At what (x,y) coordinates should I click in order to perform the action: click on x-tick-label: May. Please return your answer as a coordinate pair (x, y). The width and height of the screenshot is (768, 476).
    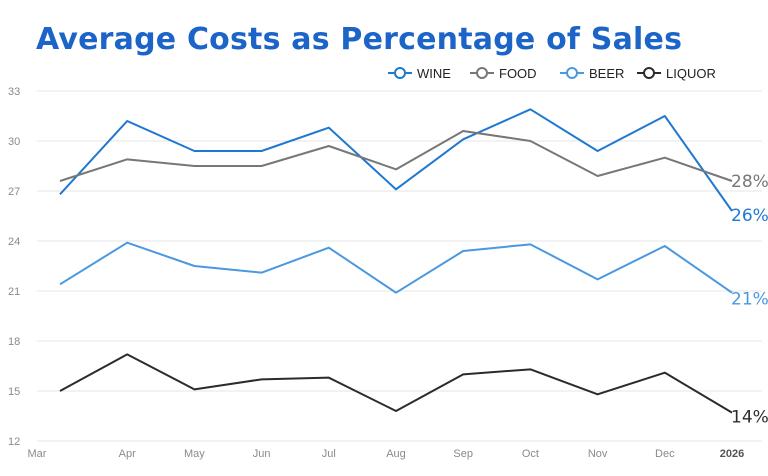
    Looking at the image, I should click on (194, 454).